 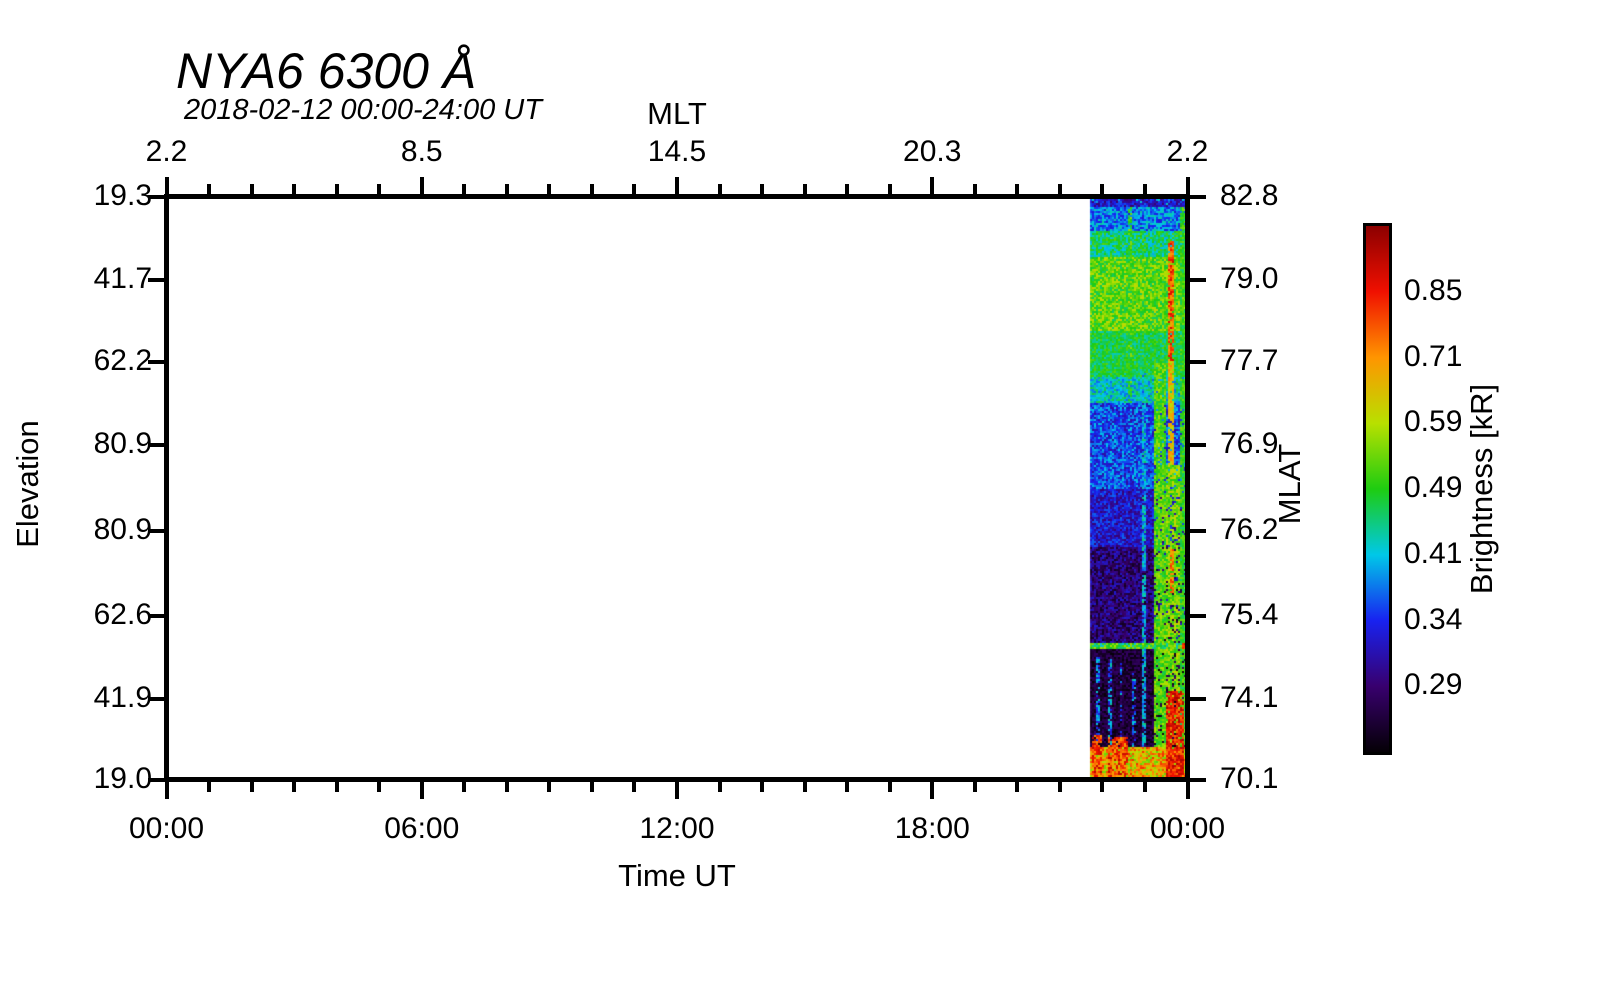 I want to click on bottom-tick-label: 18:00, so click(x=932, y=828).